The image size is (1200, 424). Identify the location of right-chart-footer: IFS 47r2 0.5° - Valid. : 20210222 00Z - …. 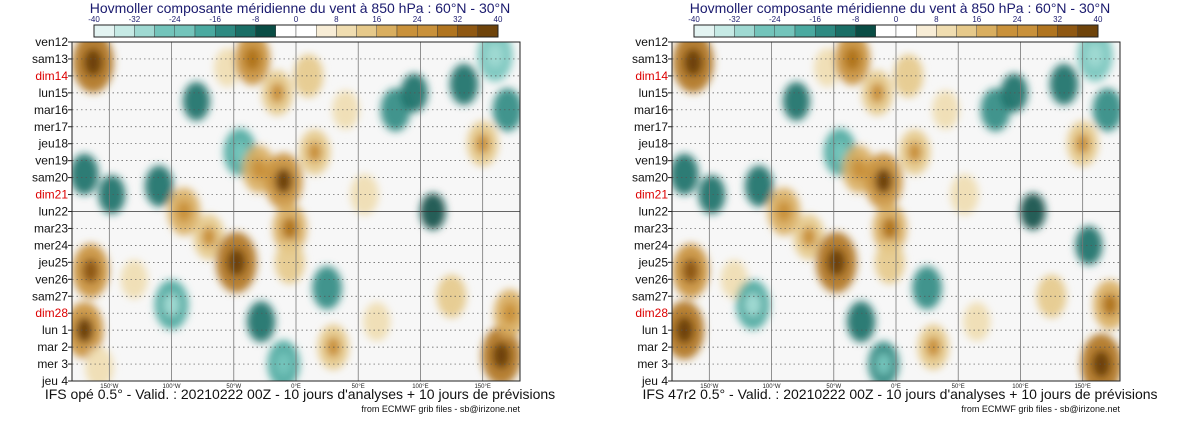
(900, 394).